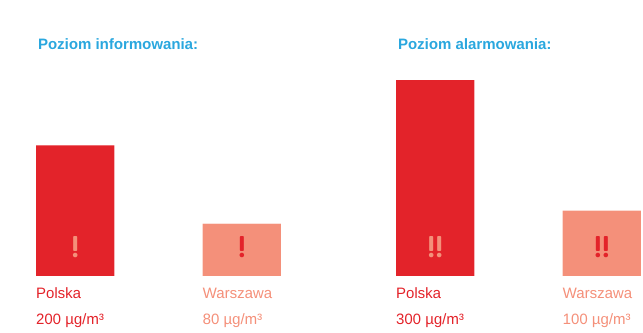 This screenshot has height=333, width=643. I want to click on chart-title: Poziom informowania:, so click(118, 44).